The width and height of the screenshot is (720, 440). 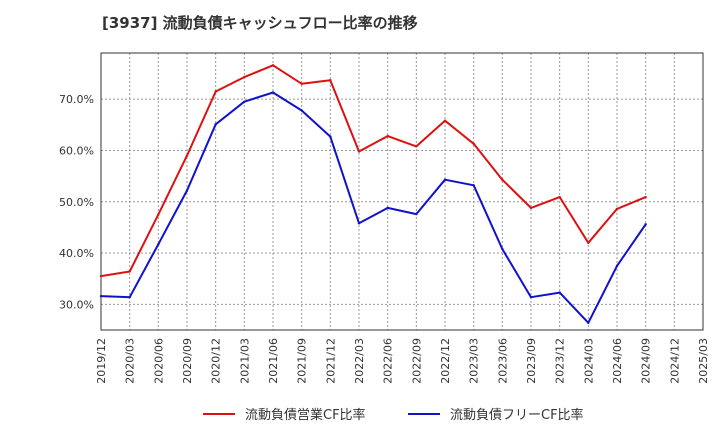 What do you see at coordinates (617, 361) in the screenshot?
I see `x-tick-label: 2024/06` at bounding box center [617, 361].